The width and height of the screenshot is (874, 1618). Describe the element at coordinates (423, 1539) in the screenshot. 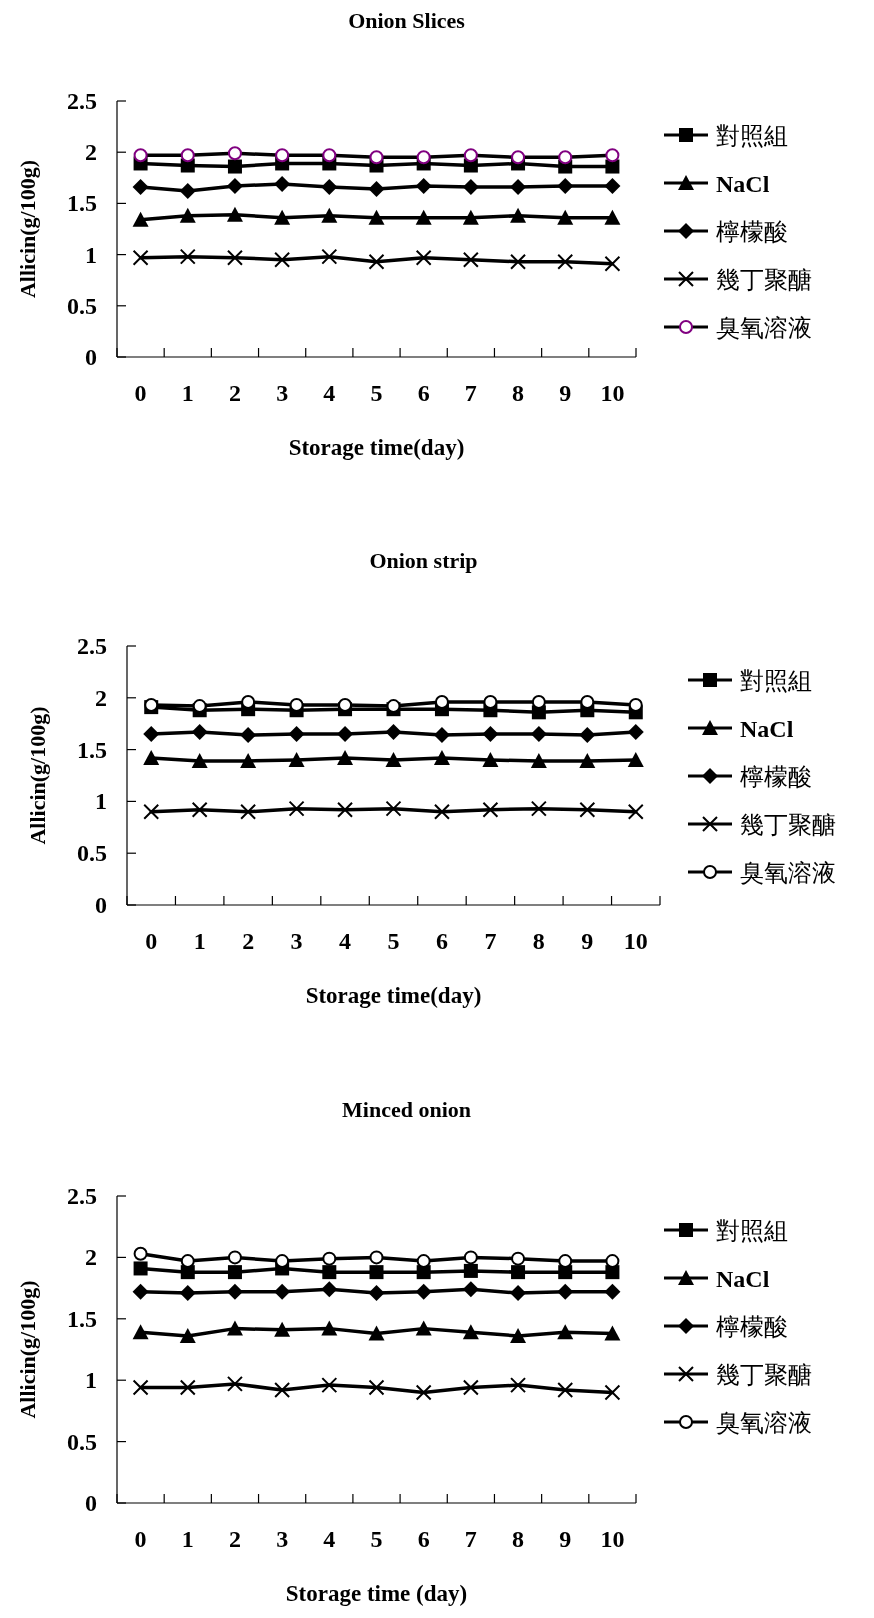

I see `x-tick-label: 6` at that location.